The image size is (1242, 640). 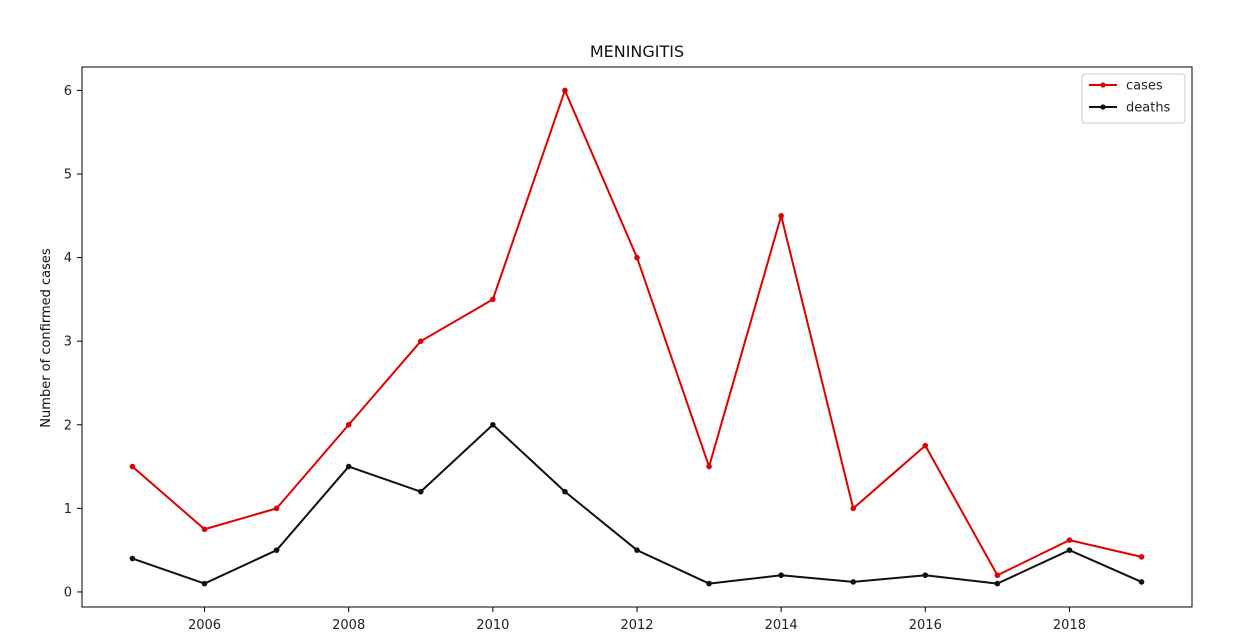 I want to click on x-tick-label: 2012, so click(x=636, y=625).